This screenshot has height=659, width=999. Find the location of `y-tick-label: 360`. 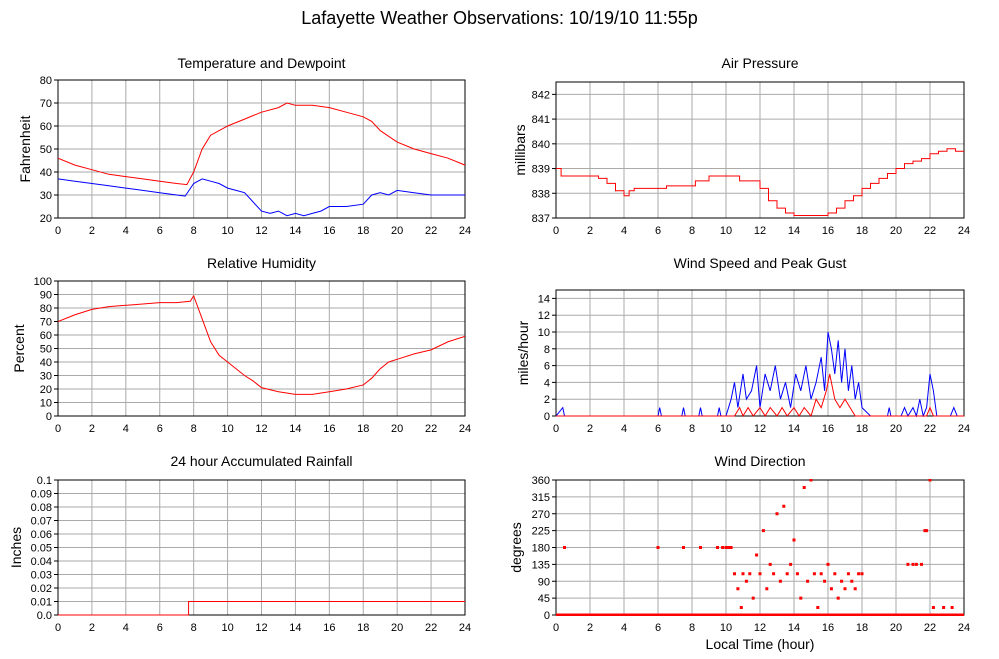

y-tick-label: 360 is located at coordinates (541, 481).